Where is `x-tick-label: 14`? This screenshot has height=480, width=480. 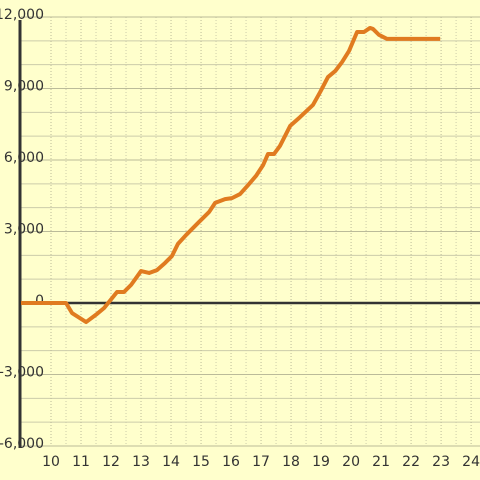
x-tick-label: 14 is located at coordinates (171, 462).